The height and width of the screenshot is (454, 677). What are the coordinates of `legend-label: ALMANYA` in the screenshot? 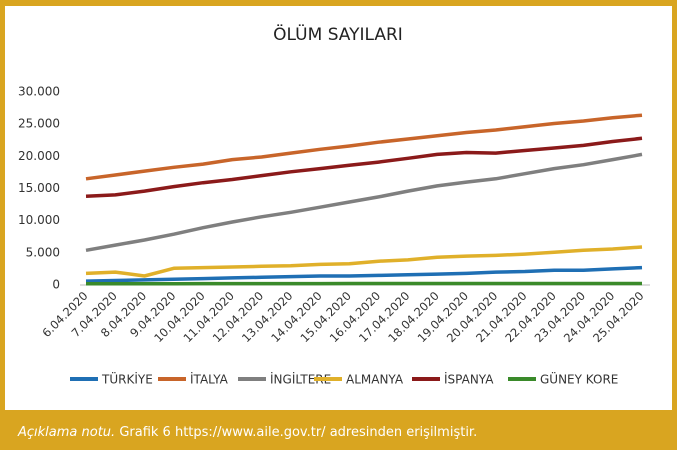 It's located at (375, 380).